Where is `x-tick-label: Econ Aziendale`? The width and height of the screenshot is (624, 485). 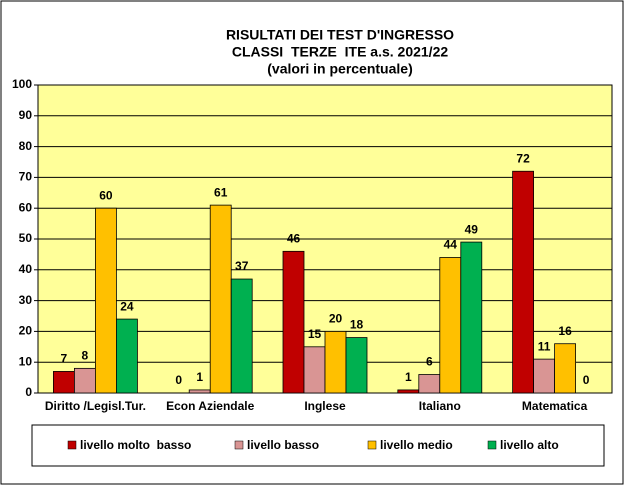 x-tick-label: Econ Aziendale is located at coordinates (210, 406).